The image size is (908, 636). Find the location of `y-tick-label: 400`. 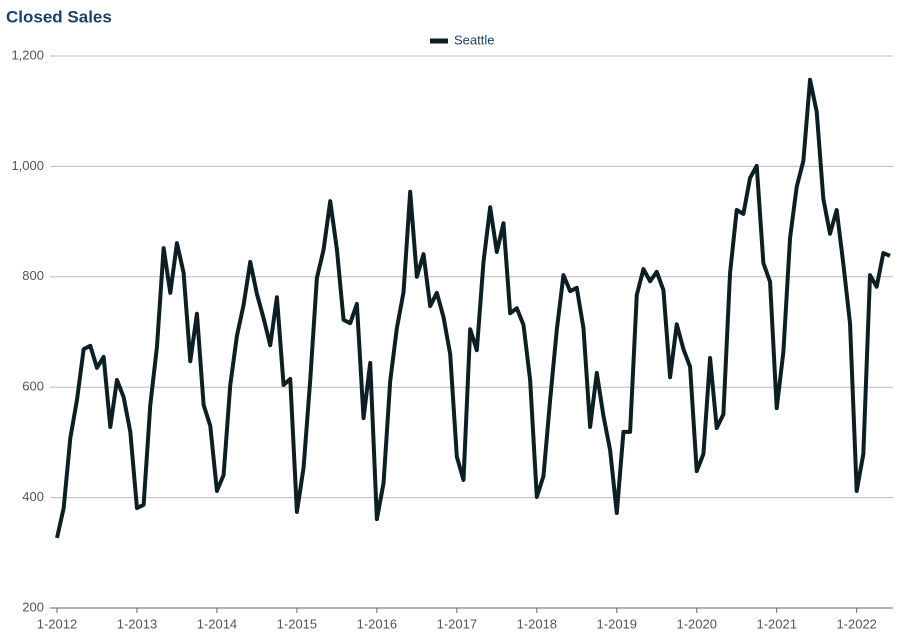

y-tick-label: 400 is located at coordinates (33, 496).